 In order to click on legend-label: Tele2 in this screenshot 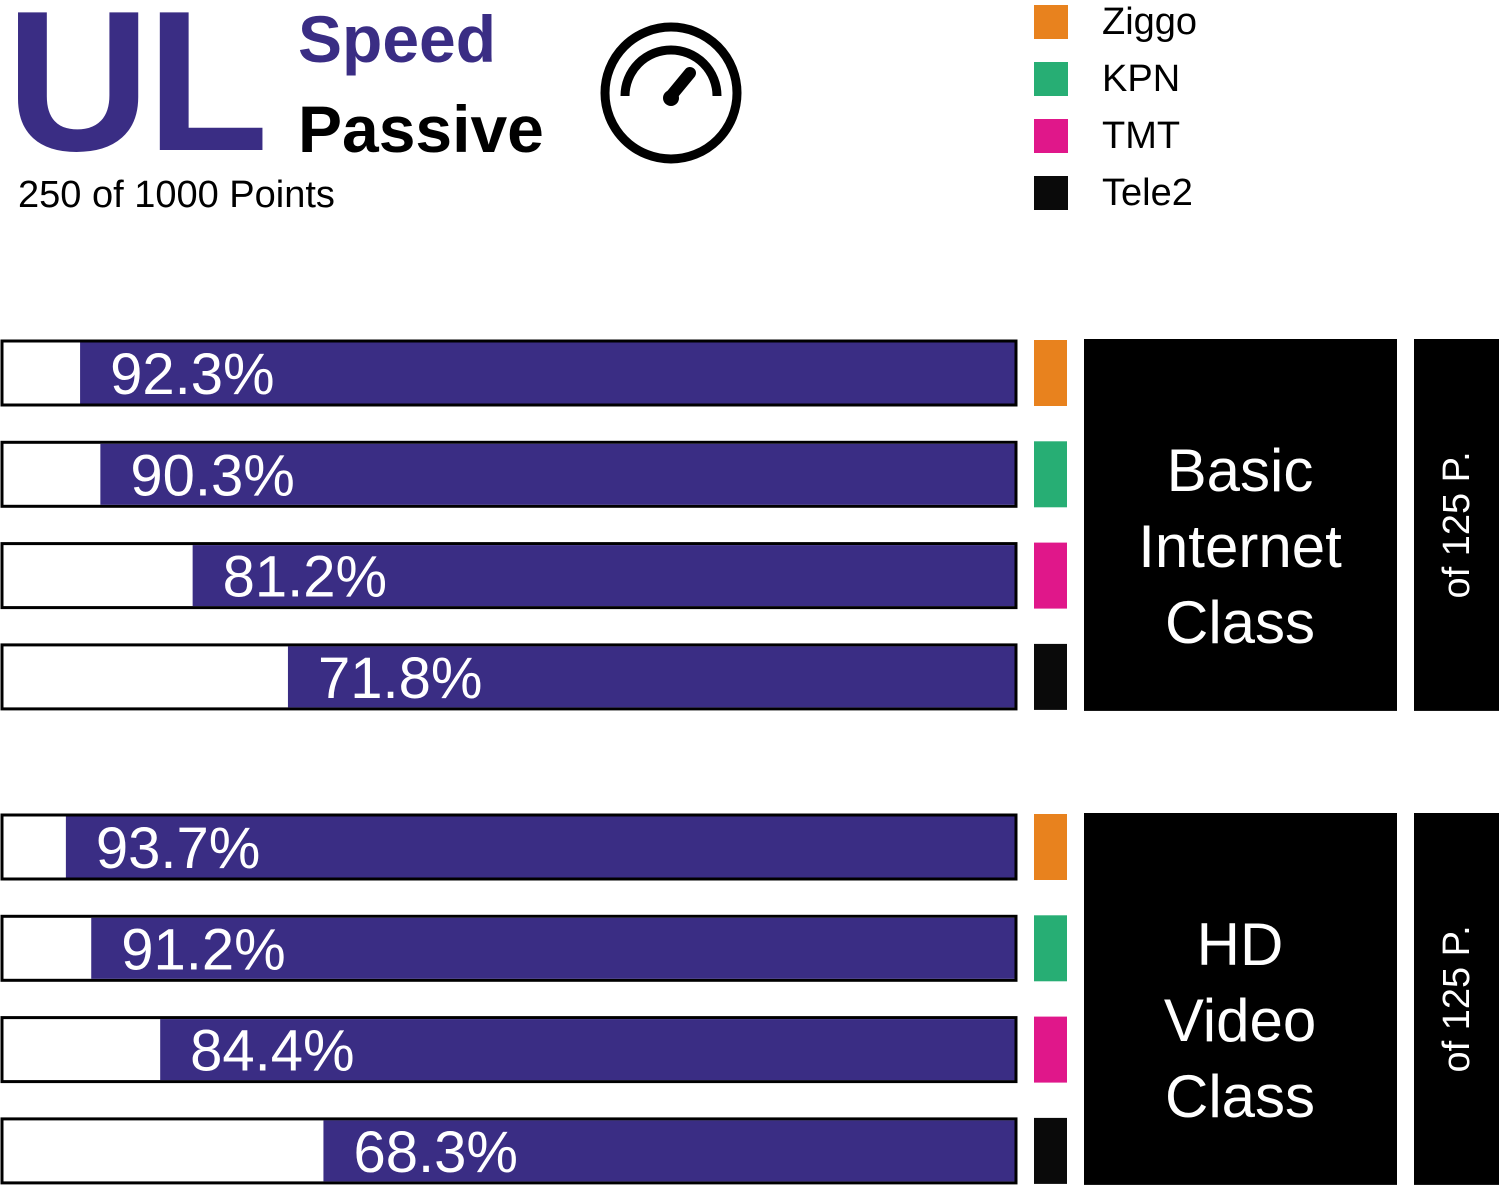, I will do `click(1147, 193)`.